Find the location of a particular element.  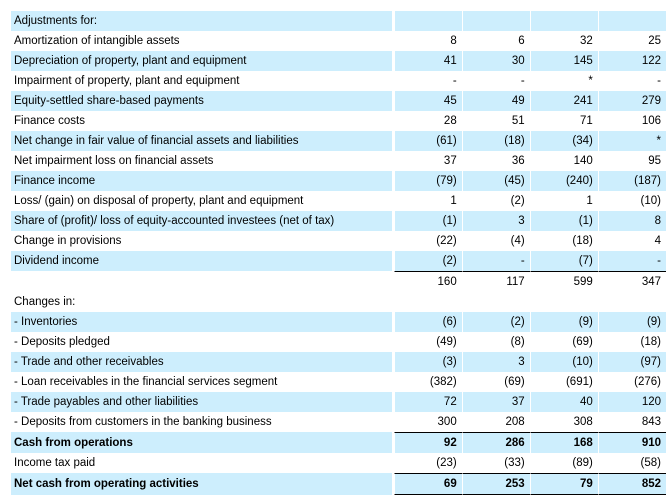

table-row: Change in provisions (22) (4) (18) 4 is located at coordinates (338, 241).